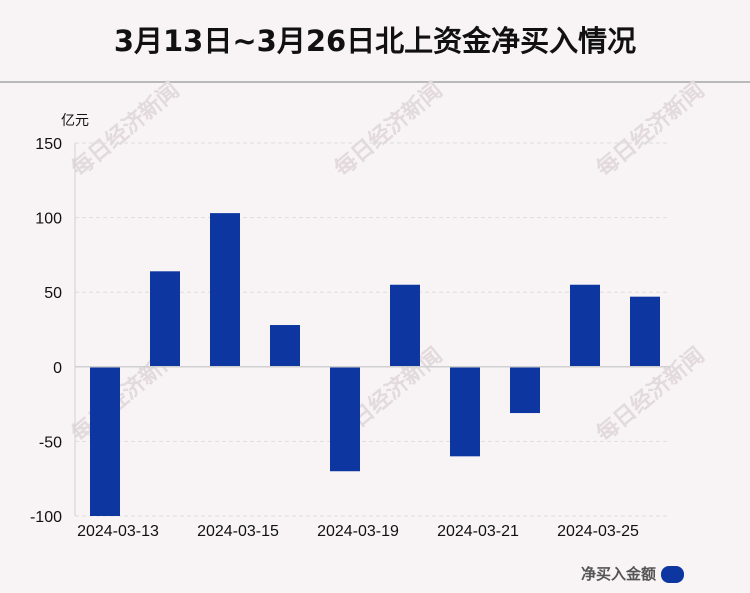 This screenshot has width=750, height=593. What do you see at coordinates (48, 144) in the screenshot?
I see `y-tick-label: 150` at bounding box center [48, 144].